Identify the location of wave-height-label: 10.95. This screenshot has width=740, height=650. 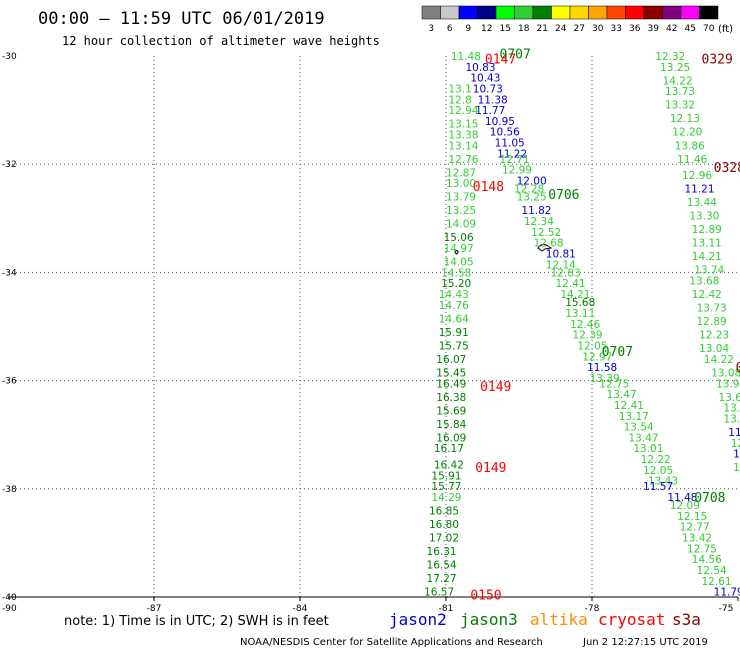
(500, 122).